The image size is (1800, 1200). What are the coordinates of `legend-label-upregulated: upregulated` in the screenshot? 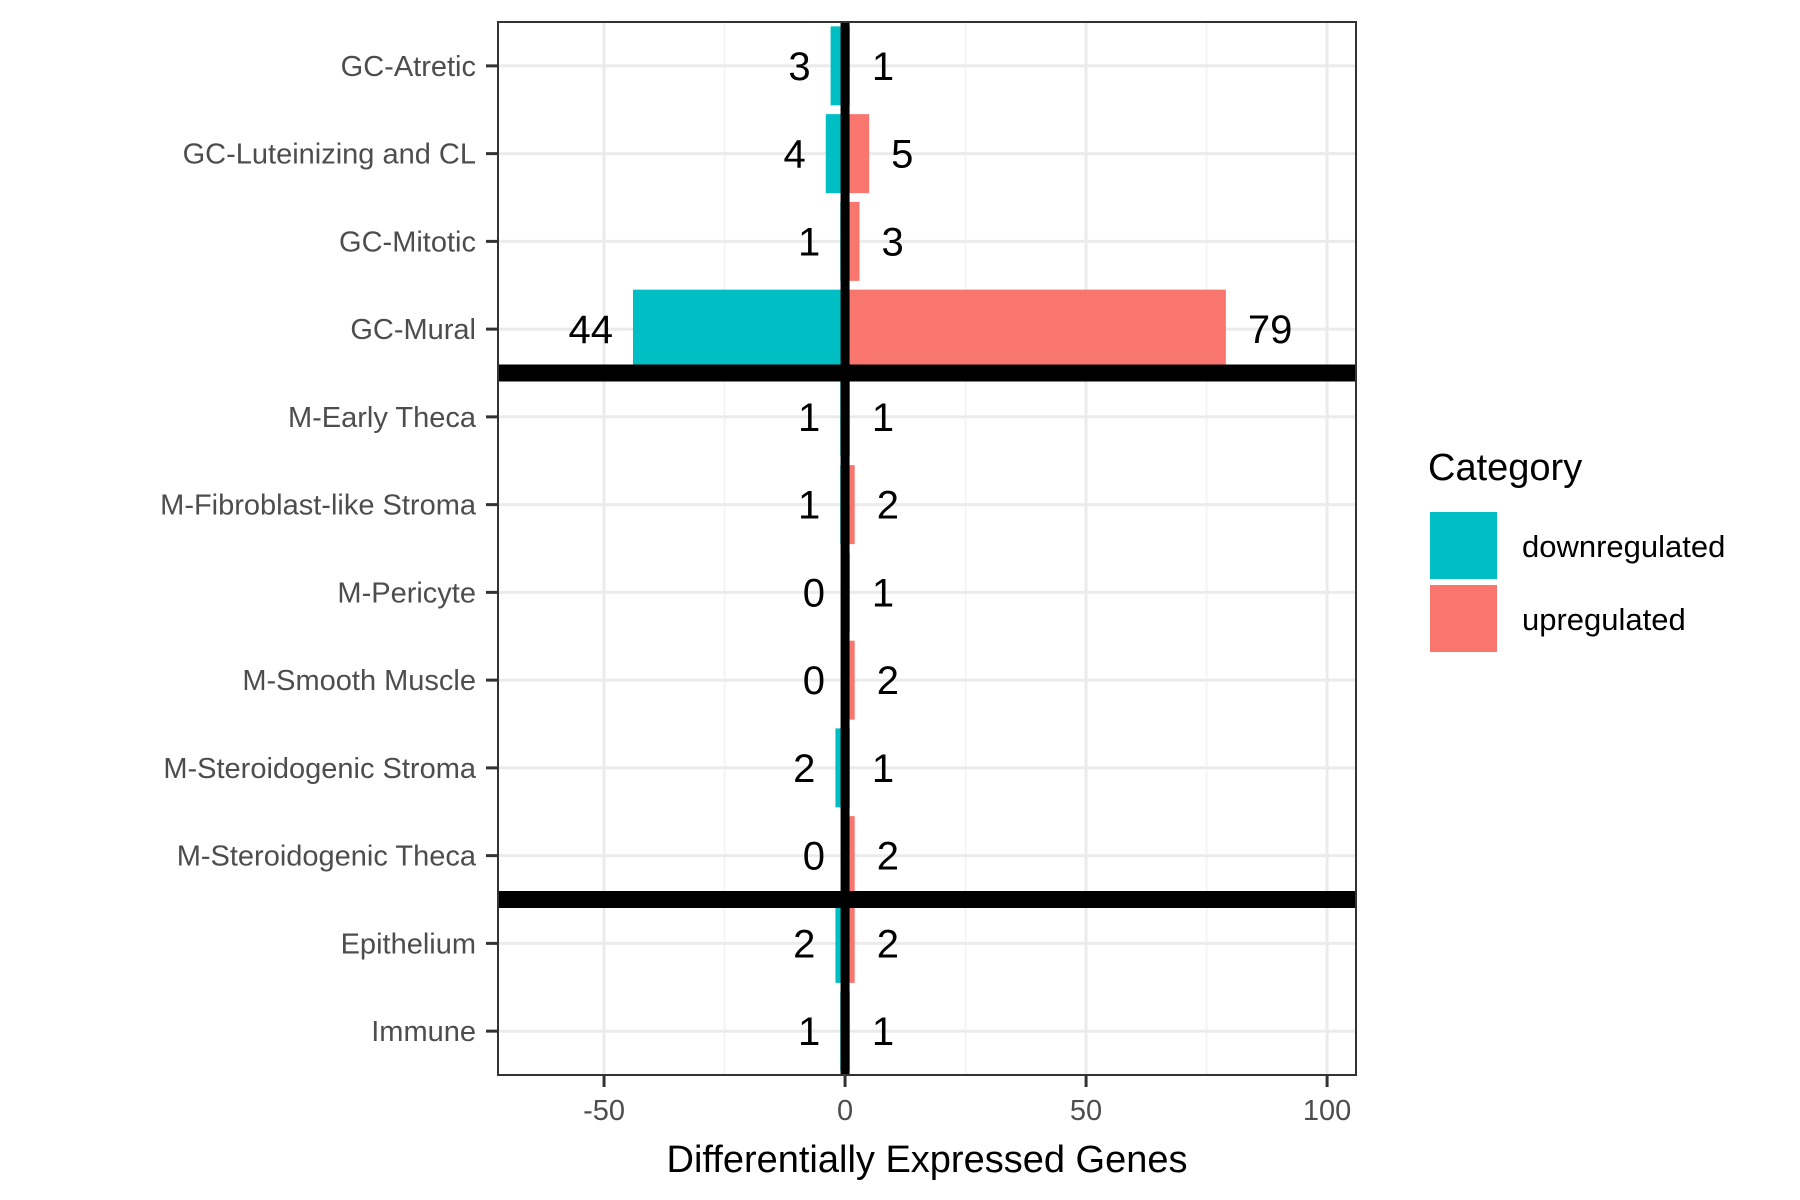 It's located at (1604, 619).